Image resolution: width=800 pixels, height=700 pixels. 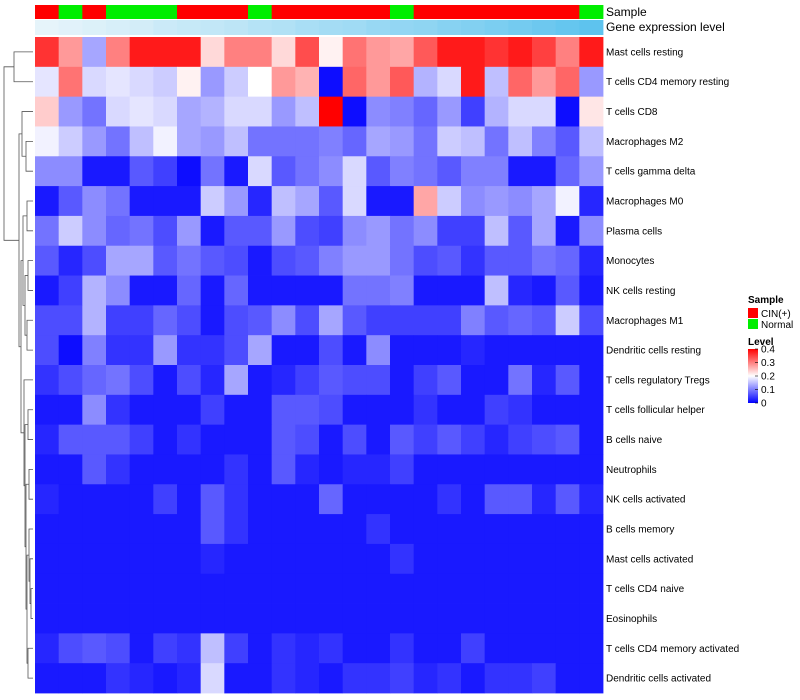 What do you see at coordinates (658, 380) in the screenshot?
I see `row-label: T cells regulatory Tregs` at bounding box center [658, 380].